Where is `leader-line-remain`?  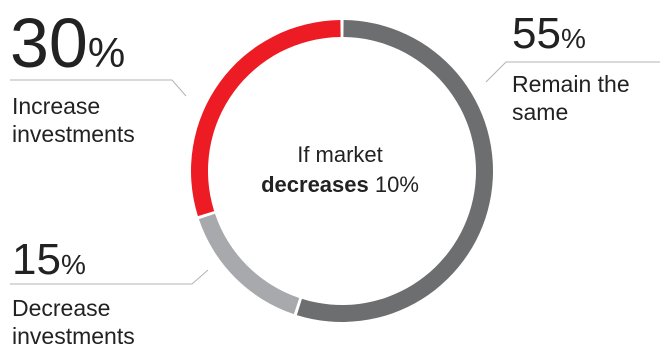 leader-line-remain is located at coordinates (572, 72).